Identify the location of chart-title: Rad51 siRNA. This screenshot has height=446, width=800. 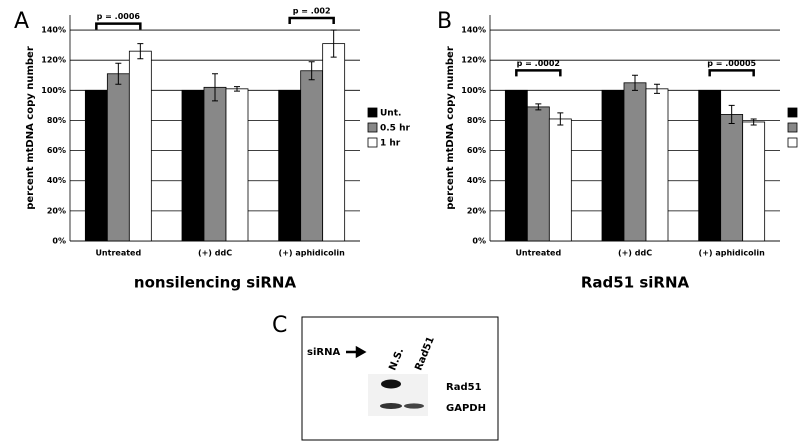
(635, 283).